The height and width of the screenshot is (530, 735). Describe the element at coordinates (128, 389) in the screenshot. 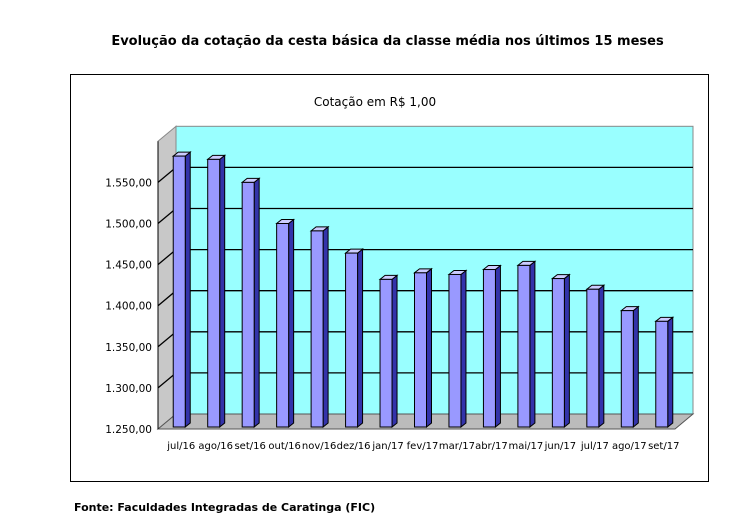

I see `y-tick-label: 1.300,00` at that location.